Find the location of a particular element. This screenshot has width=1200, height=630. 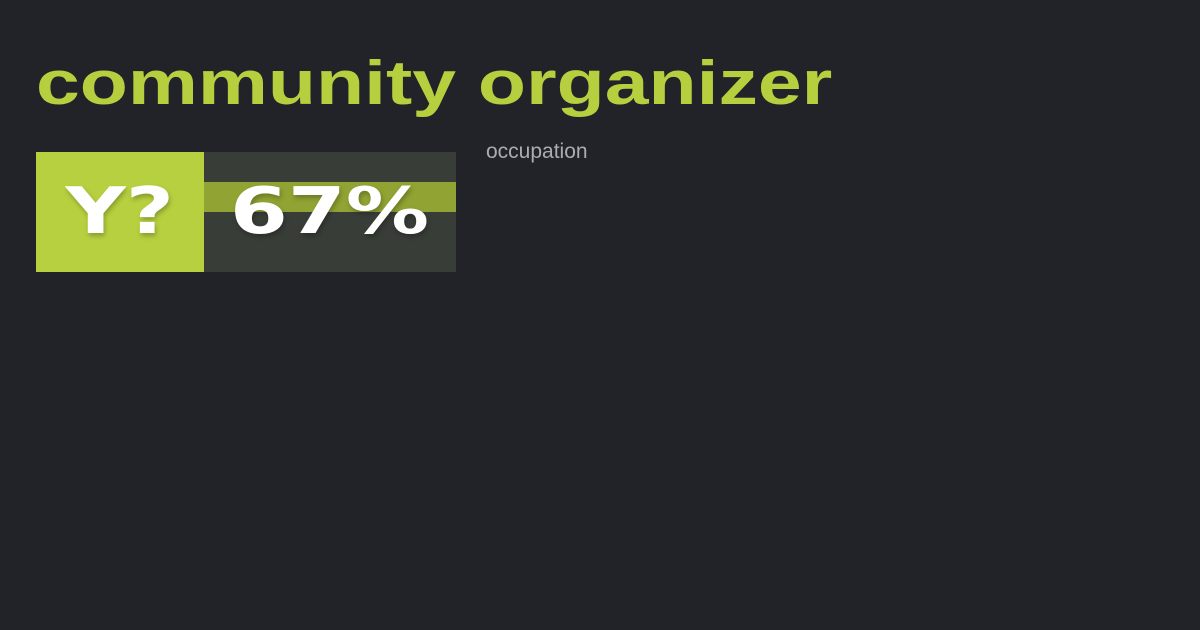

category-label: occupation is located at coordinates (537, 151).